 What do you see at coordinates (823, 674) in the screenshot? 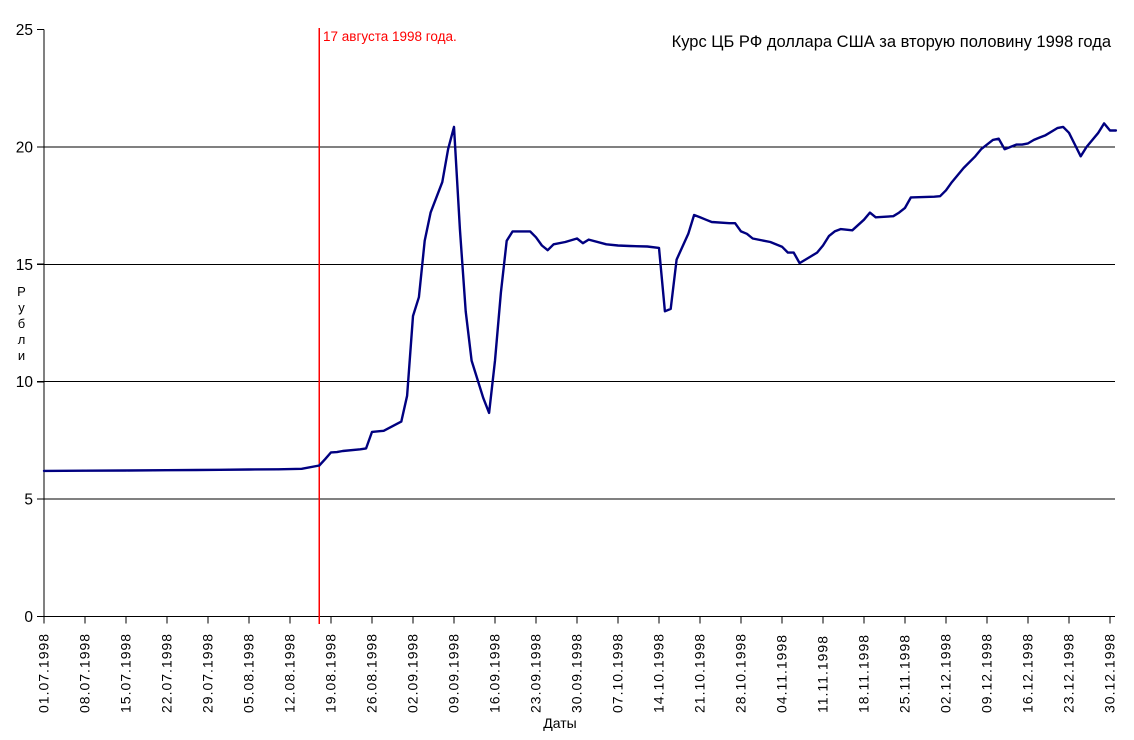
I see `x-tick-label: 11.11.1998` at bounding box center [823, 674].